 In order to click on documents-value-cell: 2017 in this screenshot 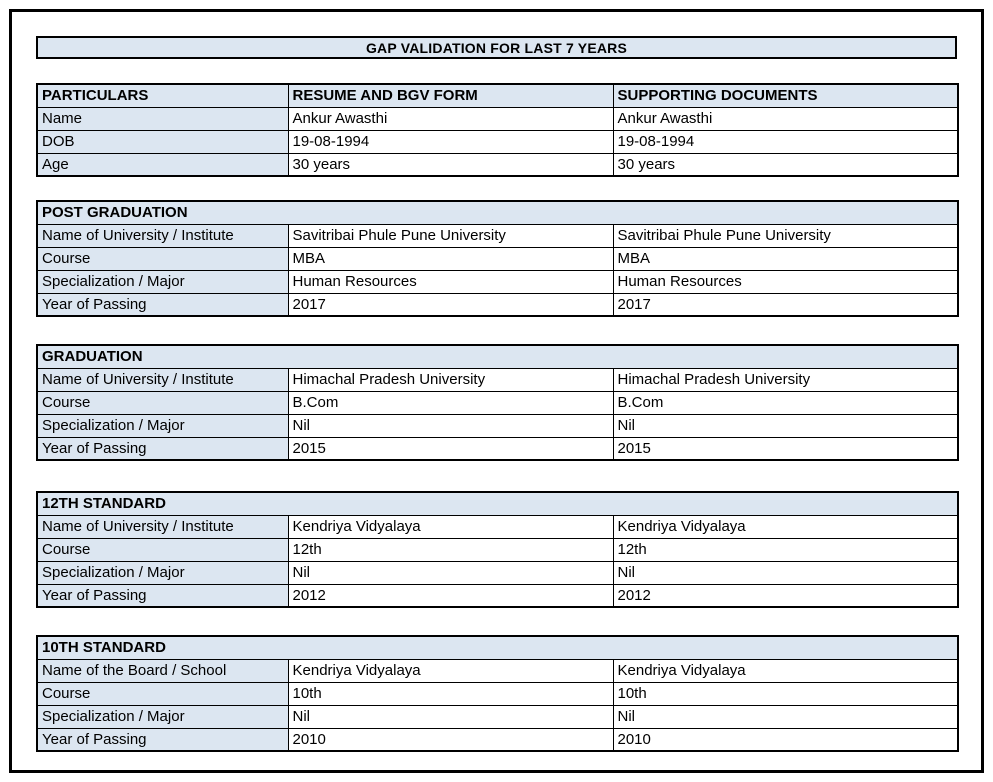, I will do `click(785, 304)`.